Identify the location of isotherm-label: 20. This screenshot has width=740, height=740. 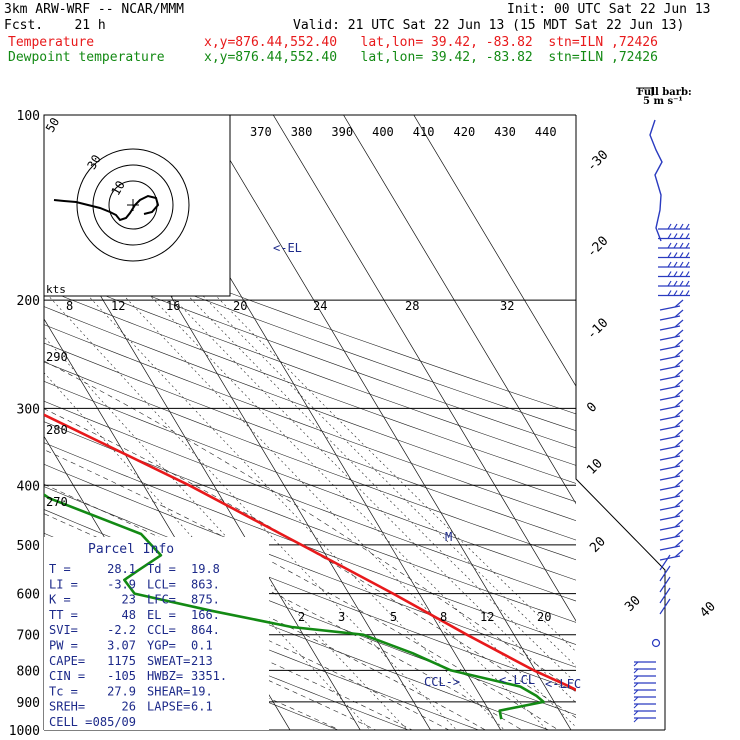
(598, 545).